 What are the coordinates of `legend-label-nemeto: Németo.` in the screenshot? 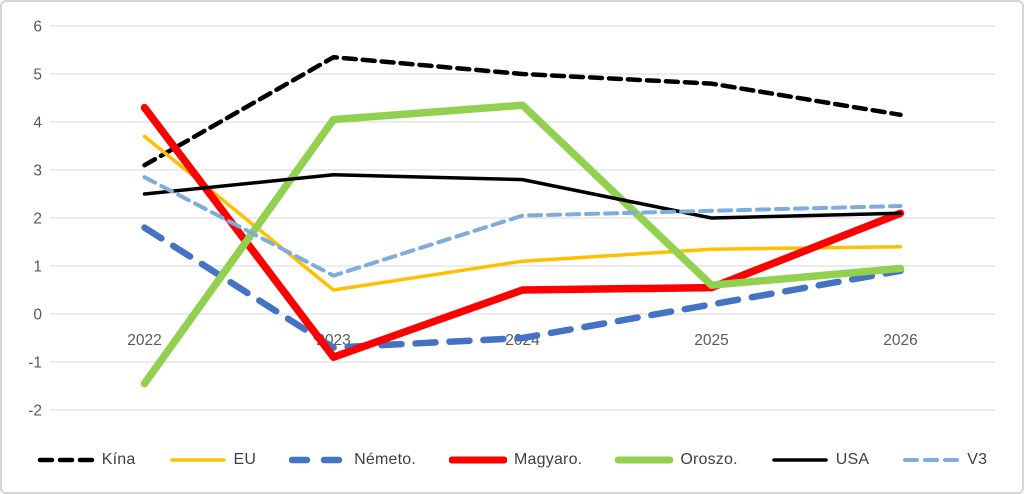 It's located at (385, 459).